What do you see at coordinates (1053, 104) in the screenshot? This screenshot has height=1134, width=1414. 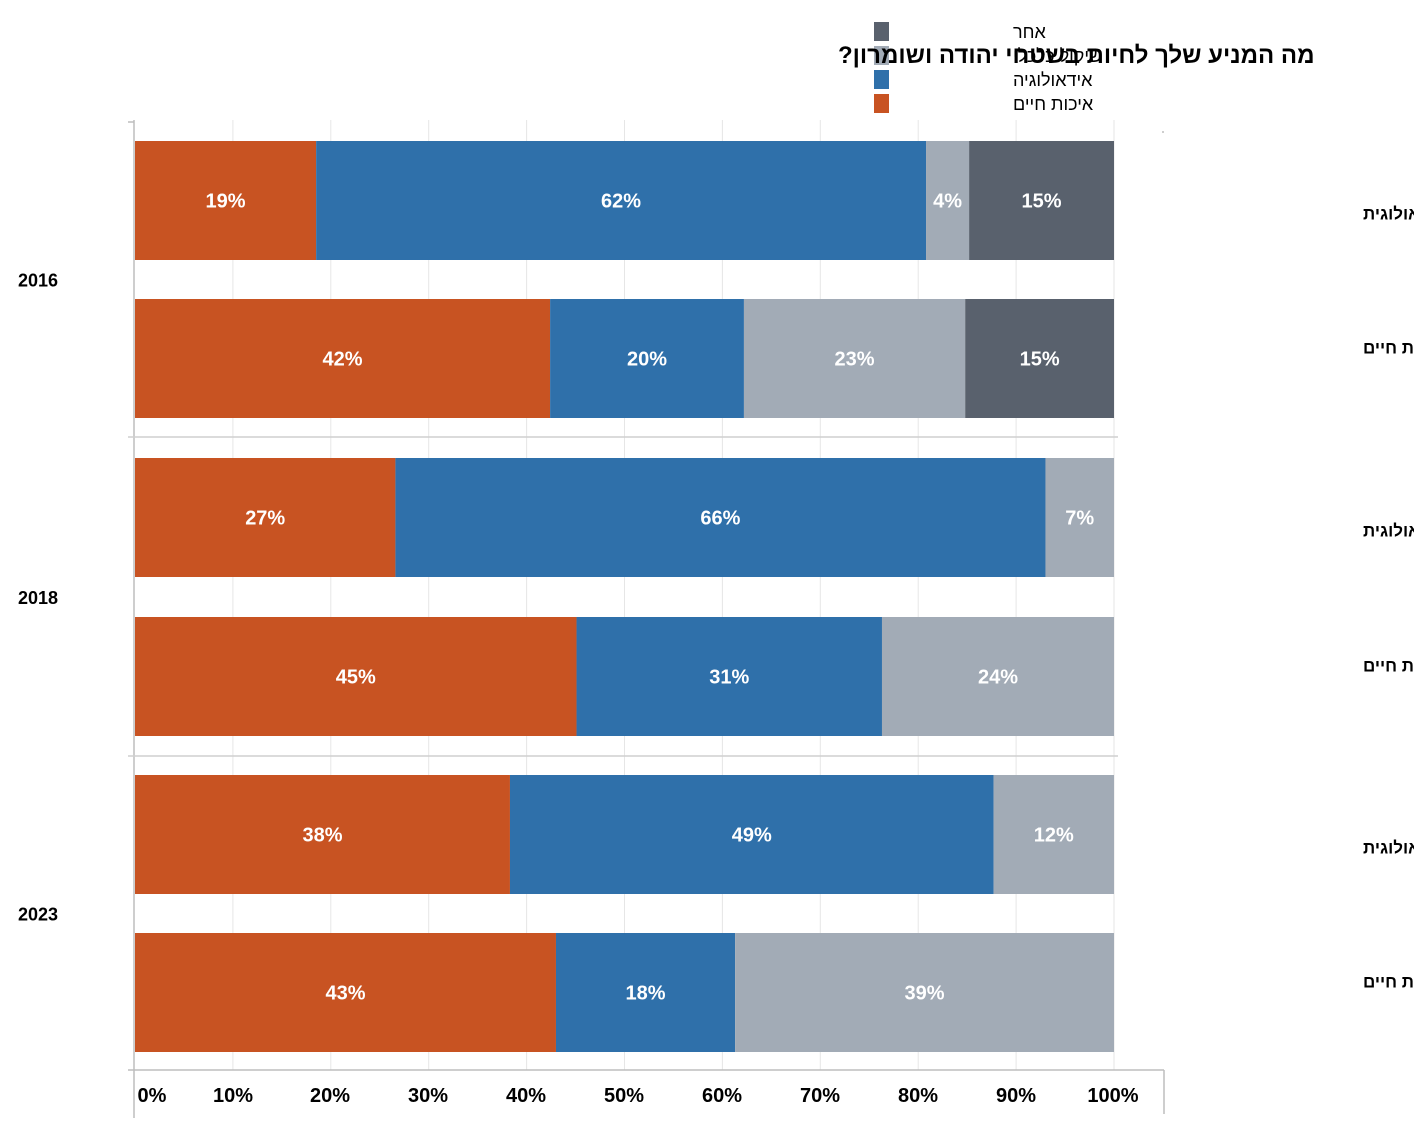 I see `legend-label: איכות חיים` at bounding box center [1053, 104].